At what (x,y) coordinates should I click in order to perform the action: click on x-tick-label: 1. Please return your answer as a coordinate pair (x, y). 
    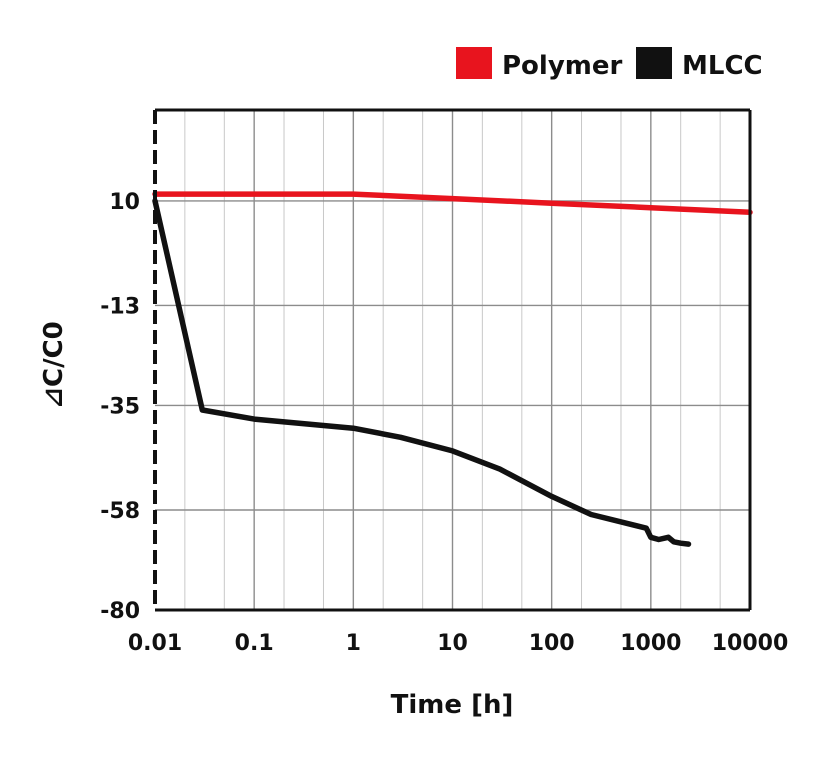
    Looking at the image, I should click on (353, 643).